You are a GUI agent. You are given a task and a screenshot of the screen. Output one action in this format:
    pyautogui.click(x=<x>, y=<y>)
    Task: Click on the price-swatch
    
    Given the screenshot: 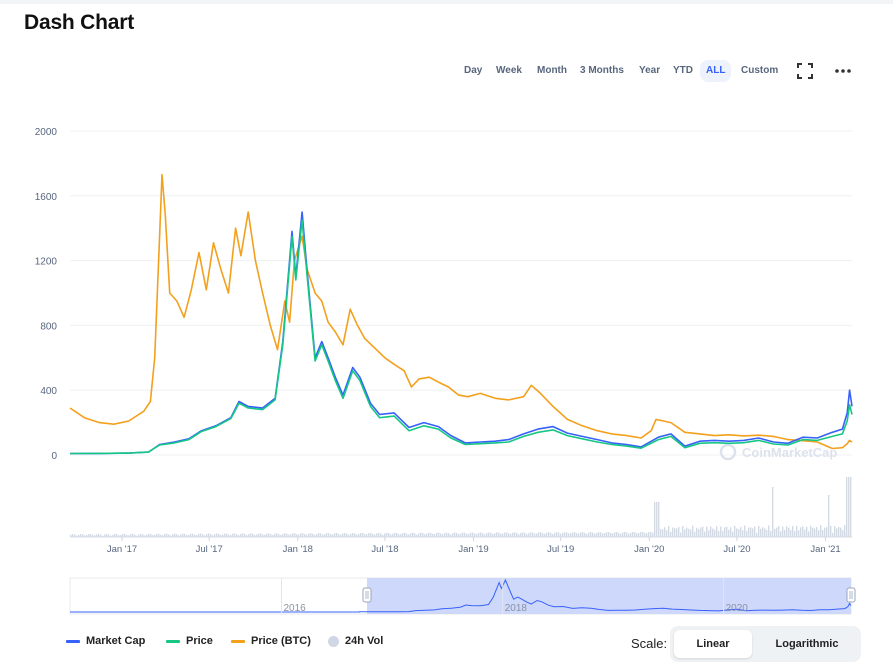 What is the action you would take?
    pyautogui.click(x=173, y=641)
    